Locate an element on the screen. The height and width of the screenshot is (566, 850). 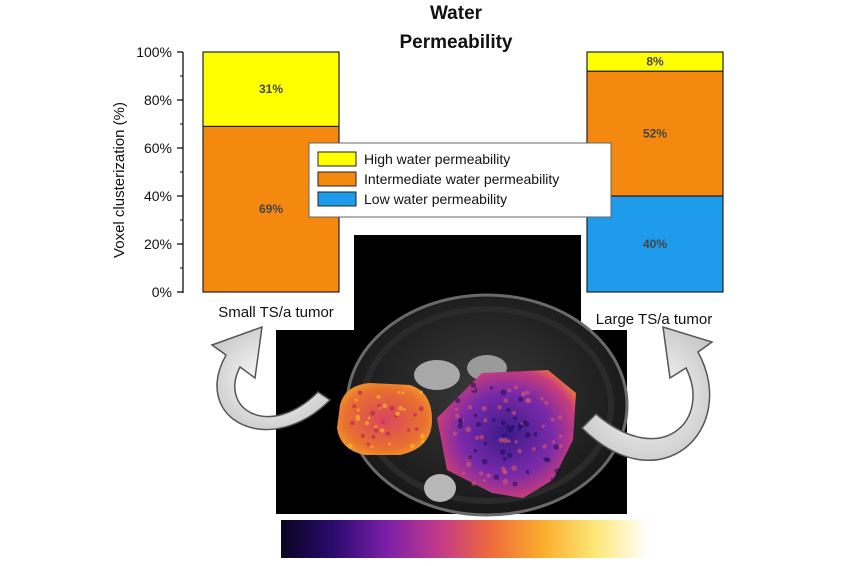
bar-data-label: 8% is located at coordinates (655, 62).